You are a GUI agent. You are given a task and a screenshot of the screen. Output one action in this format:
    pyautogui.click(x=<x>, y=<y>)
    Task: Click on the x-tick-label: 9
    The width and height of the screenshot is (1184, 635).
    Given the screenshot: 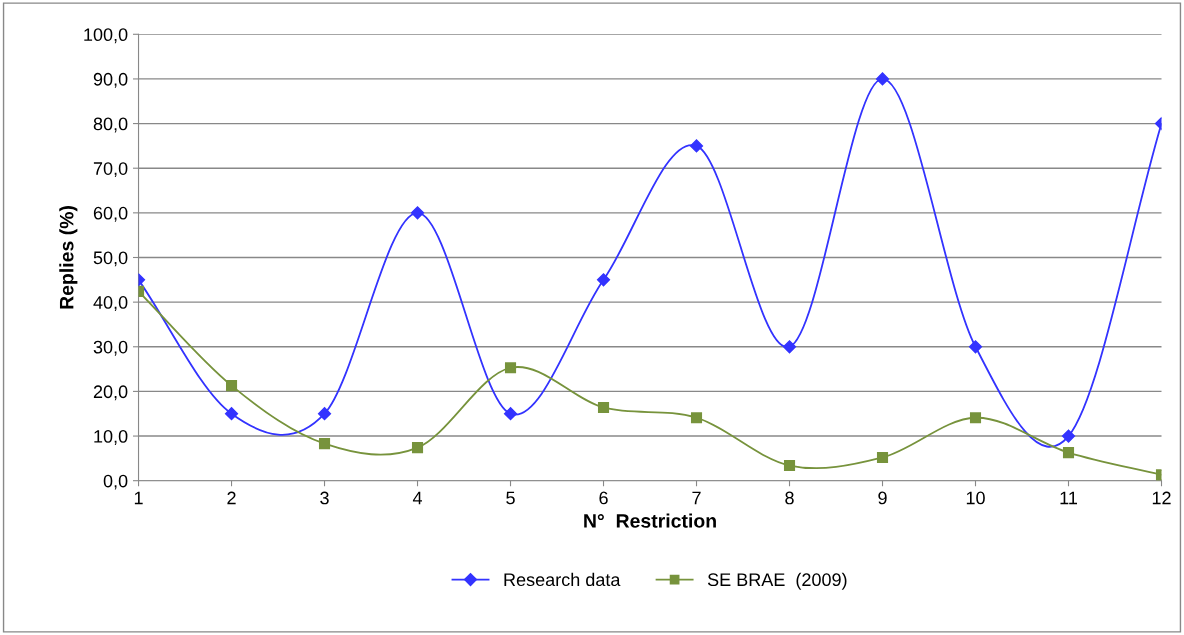 What is the action you would take?
    pyautogui.click(x=882, y=498)
    